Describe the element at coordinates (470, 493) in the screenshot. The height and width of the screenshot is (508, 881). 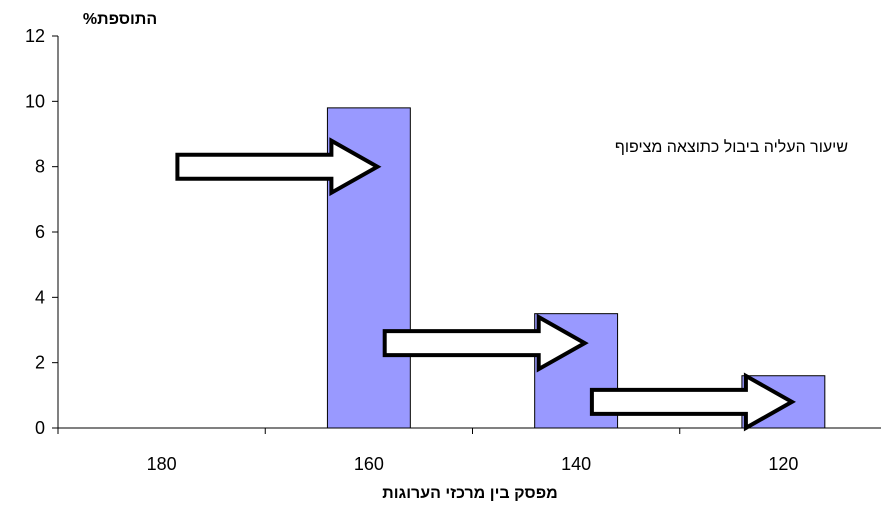
I see `x-axis-label: מפסק בין מרכזי הערוגות` at that location.